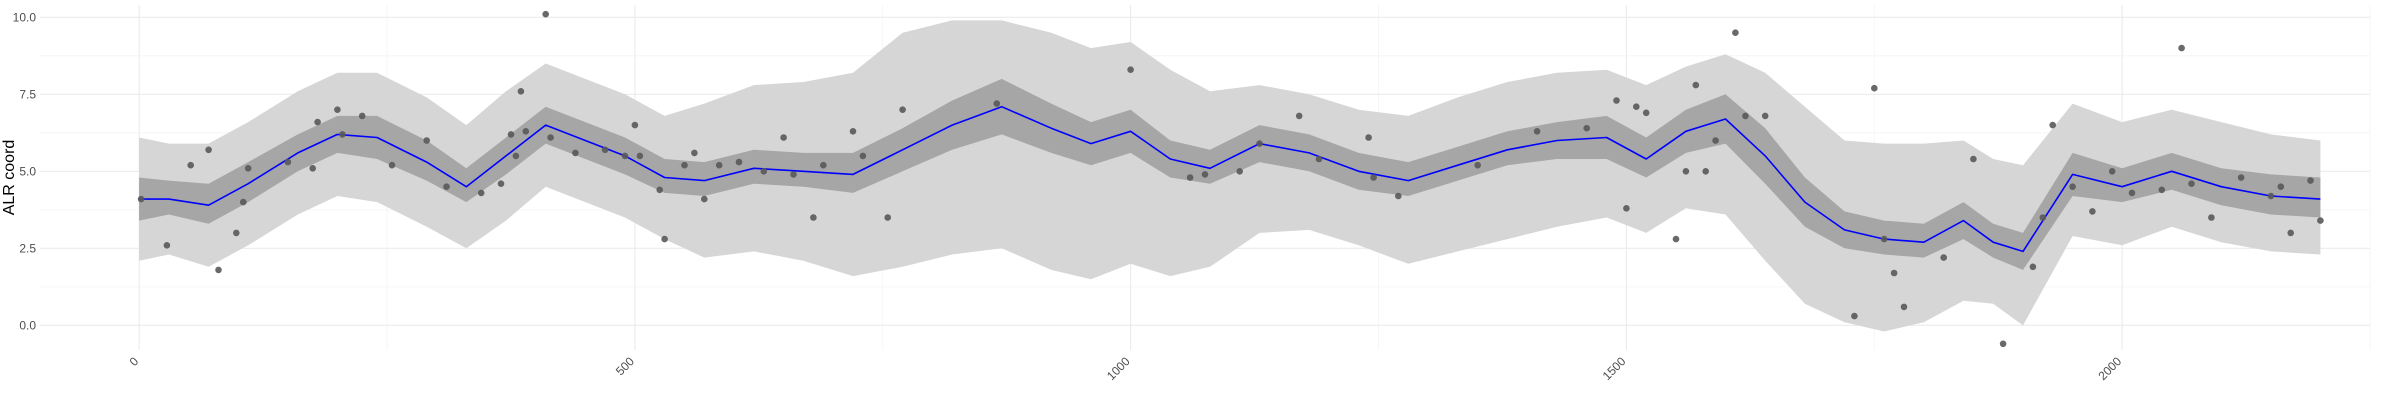 The image size is (2400, 400). I want to click on x-tick-label: 500, so click(625, 366).